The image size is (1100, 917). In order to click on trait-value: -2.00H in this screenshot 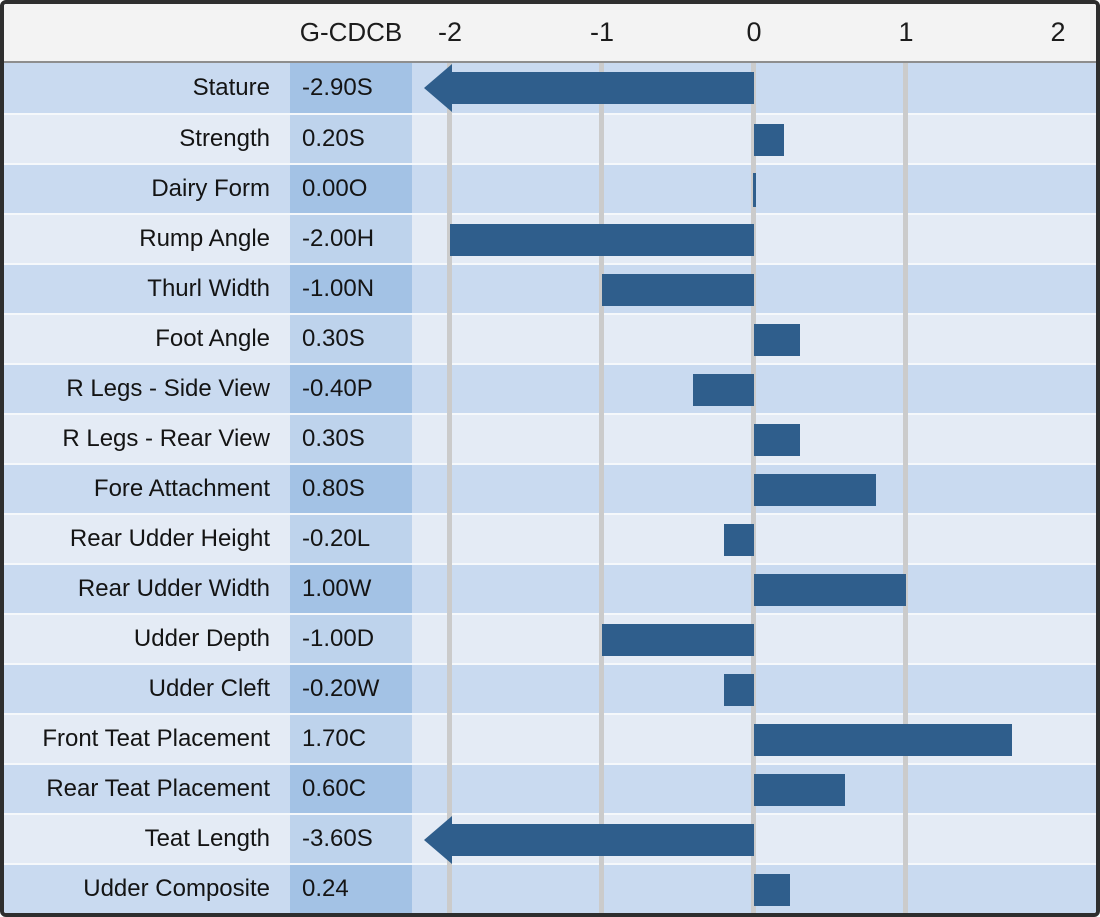, I will do `click(351, 239)`.